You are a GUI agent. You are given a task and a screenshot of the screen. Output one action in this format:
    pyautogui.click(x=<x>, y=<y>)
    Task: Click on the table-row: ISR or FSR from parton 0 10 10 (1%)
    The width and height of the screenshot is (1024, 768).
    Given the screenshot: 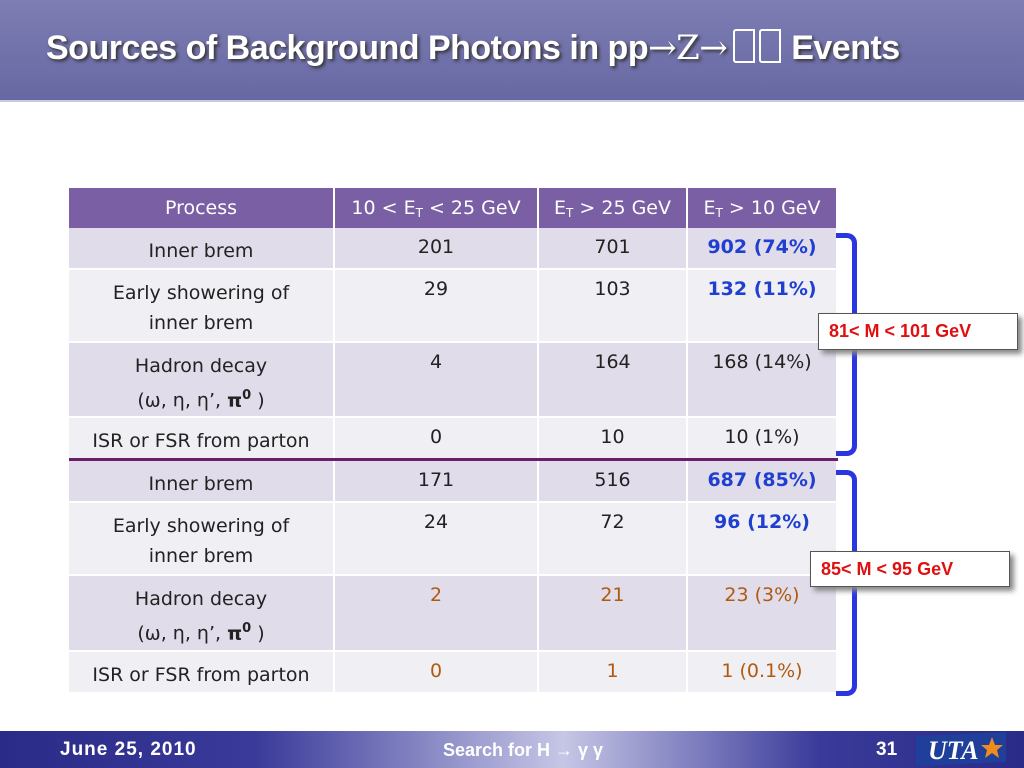 What is the action you would take?
    pyautogui.click(x=453, y=439)
    